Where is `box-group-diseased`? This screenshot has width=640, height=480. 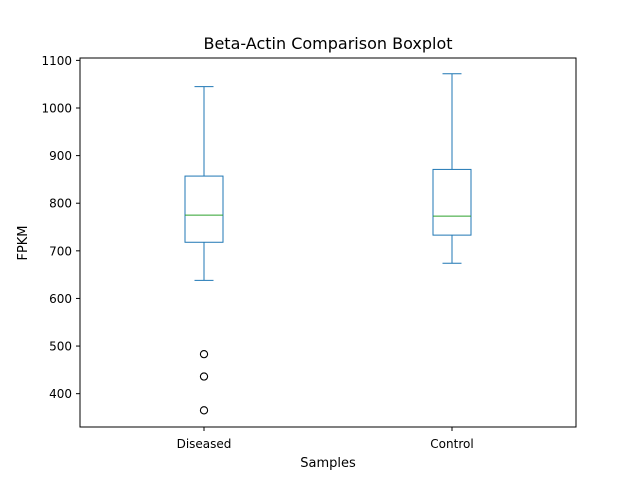 box-group-diseased is located at coordinates (204, 250).